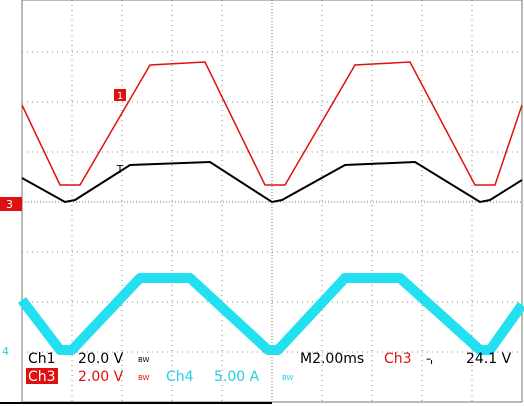 Image resolution: width=524 pixels, height=406 pixels. I want to click on ch3-trace, so click(272, 182).